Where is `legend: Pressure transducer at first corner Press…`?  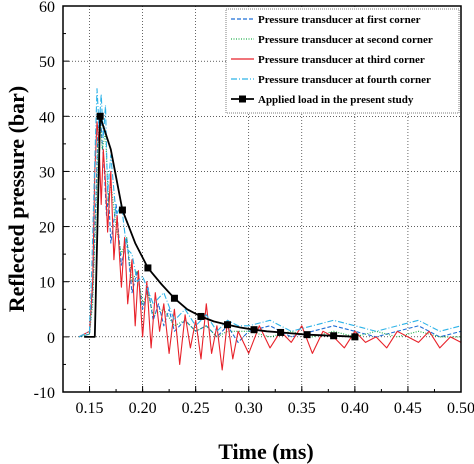
legend: Pressure transducer at first corner Press… is located at coordinates (342, 61).